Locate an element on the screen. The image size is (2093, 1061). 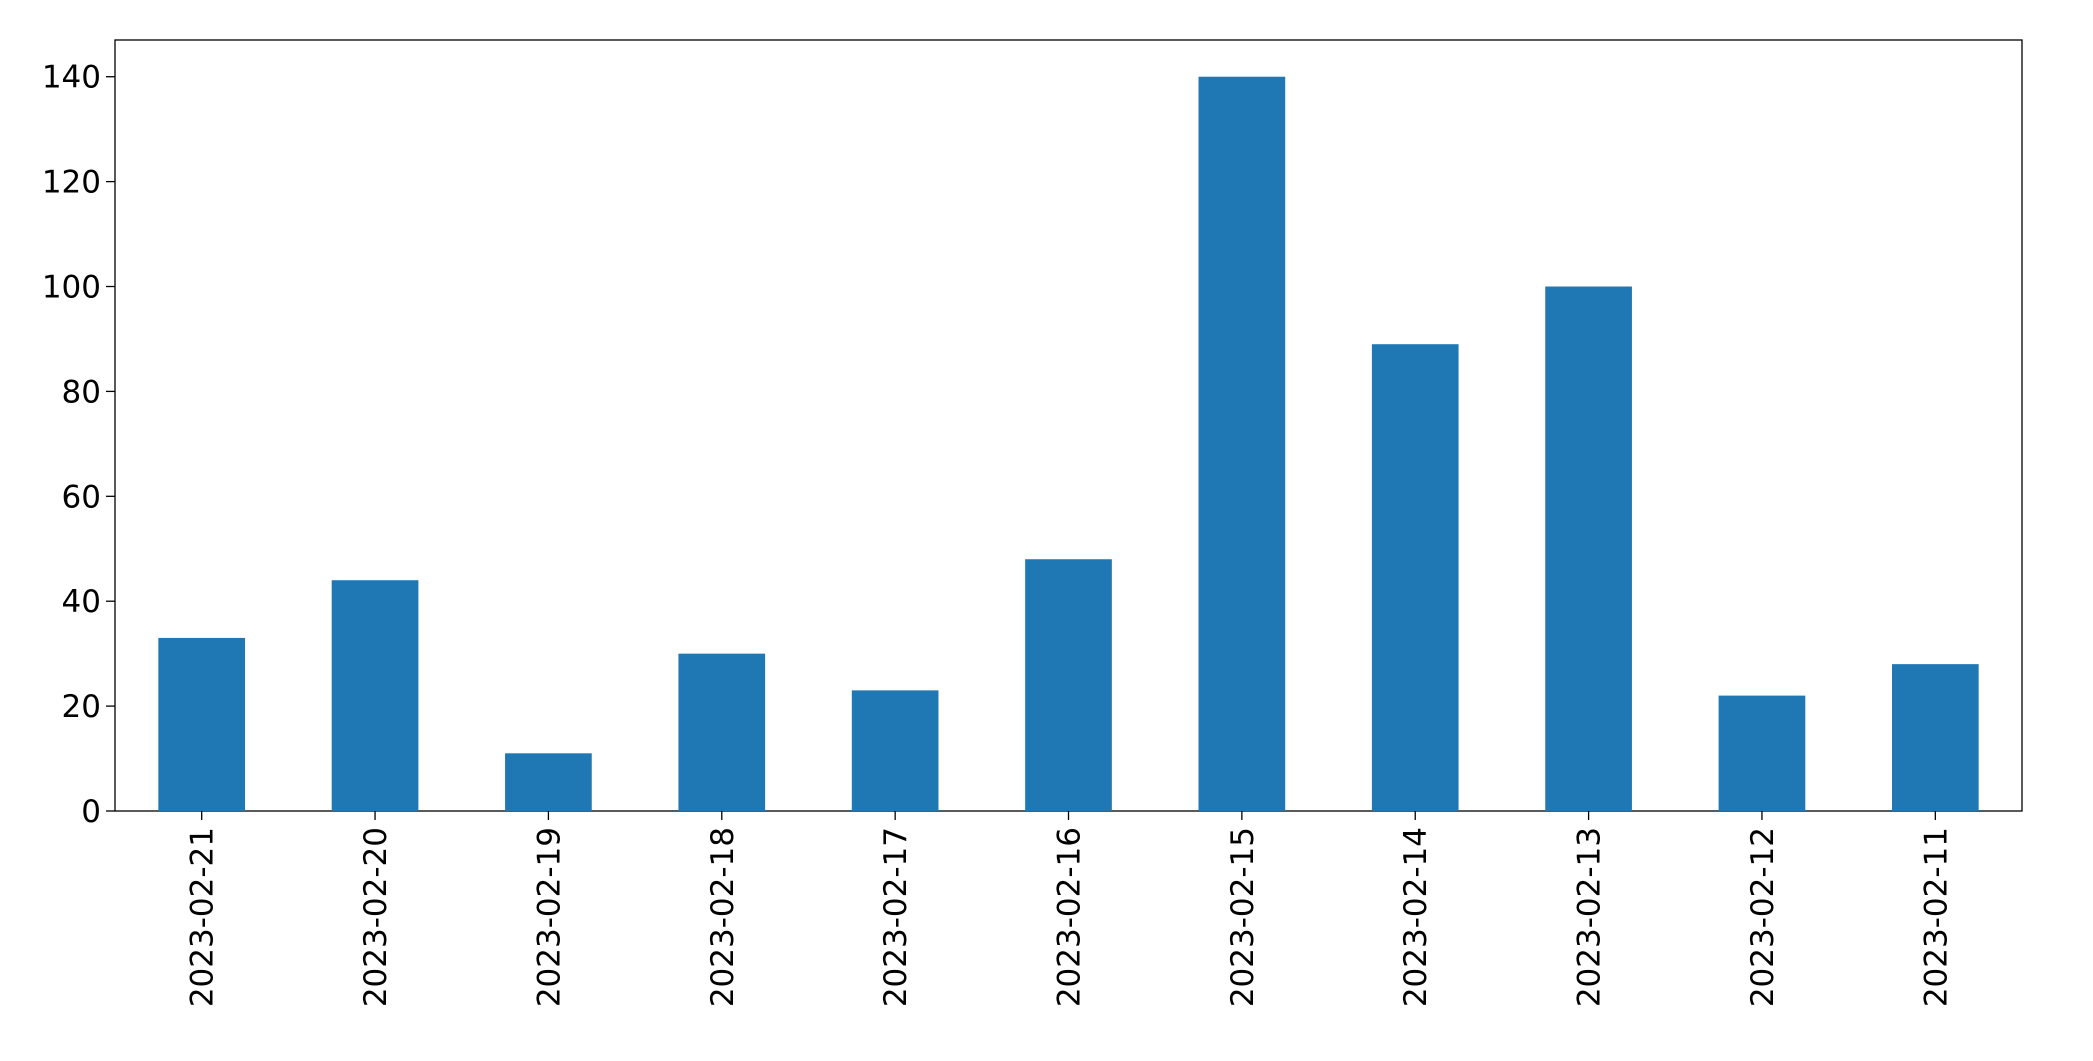
x-tick-label: 2023-02-15 is located at coordinates (1243, 917).